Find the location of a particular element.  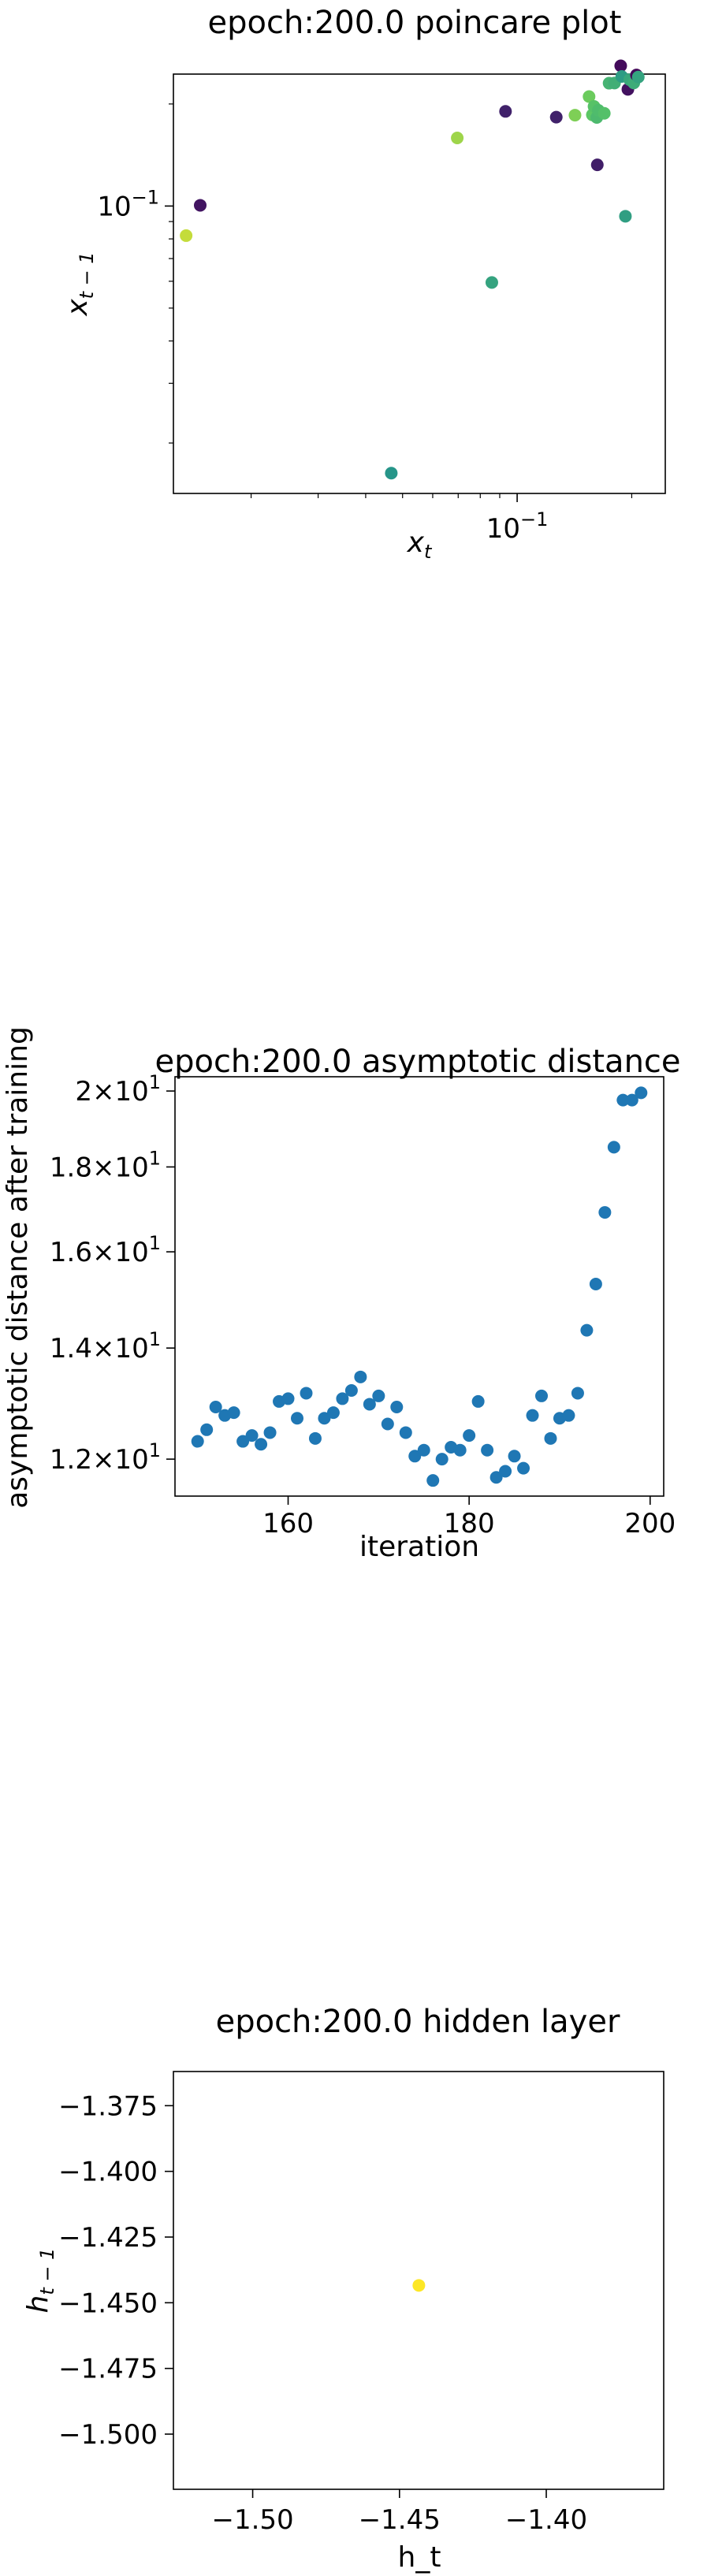

y-tick-label: 1.4×10¹ is located at coordinates (105, 1346).